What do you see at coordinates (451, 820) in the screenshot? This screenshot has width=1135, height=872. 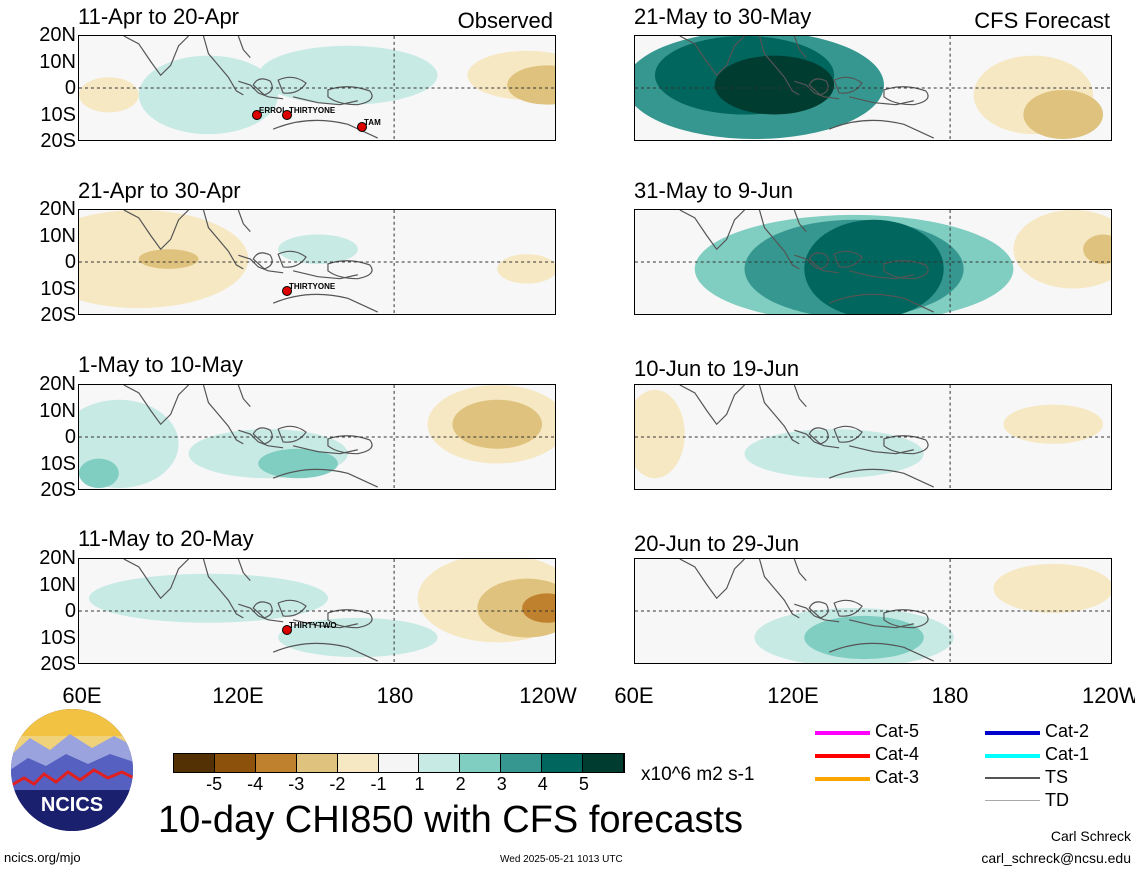 I see `main-title: 10-day CHI850 with CFS forecasts` at bounding box center [451, 820].